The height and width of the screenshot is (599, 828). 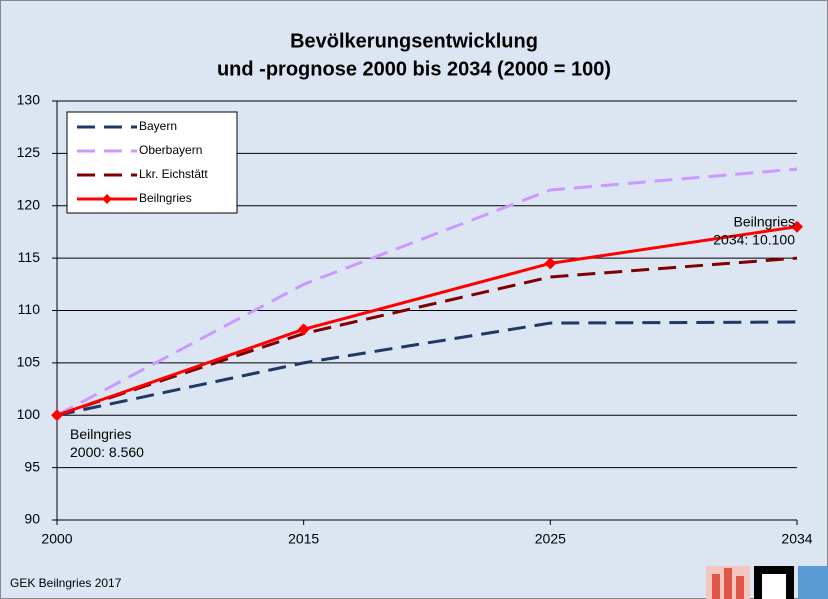 What do you see at coordinates (152, 162) in the screenshot?
I see `legend-box` at bounding box center [152, 162].